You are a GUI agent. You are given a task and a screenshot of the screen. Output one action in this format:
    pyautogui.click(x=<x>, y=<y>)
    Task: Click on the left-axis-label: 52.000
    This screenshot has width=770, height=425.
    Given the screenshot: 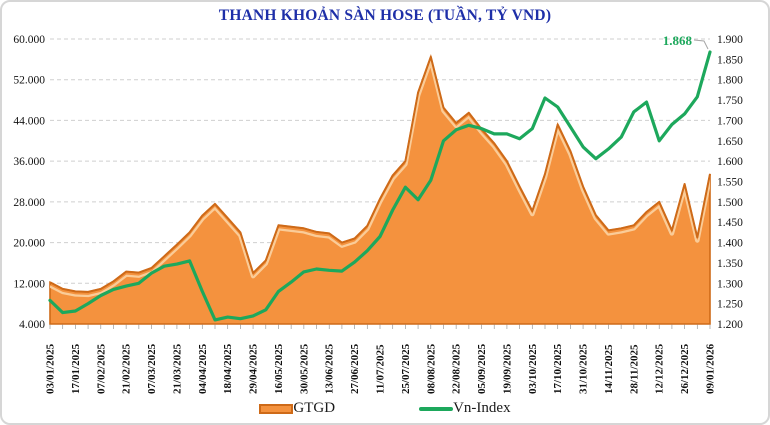 What is the action you would take?
    pyautogui.click(x=29, y=81)
    